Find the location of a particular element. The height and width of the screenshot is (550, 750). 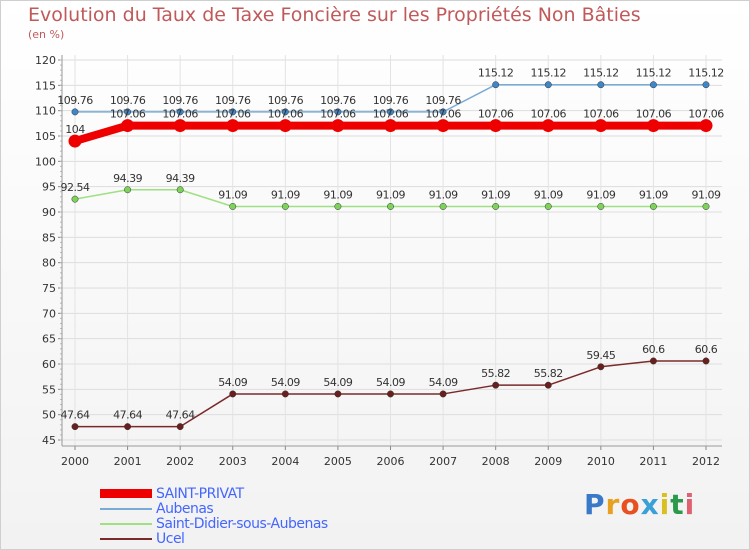

y-tick-label: 65 is located at coordinates (49, 339).